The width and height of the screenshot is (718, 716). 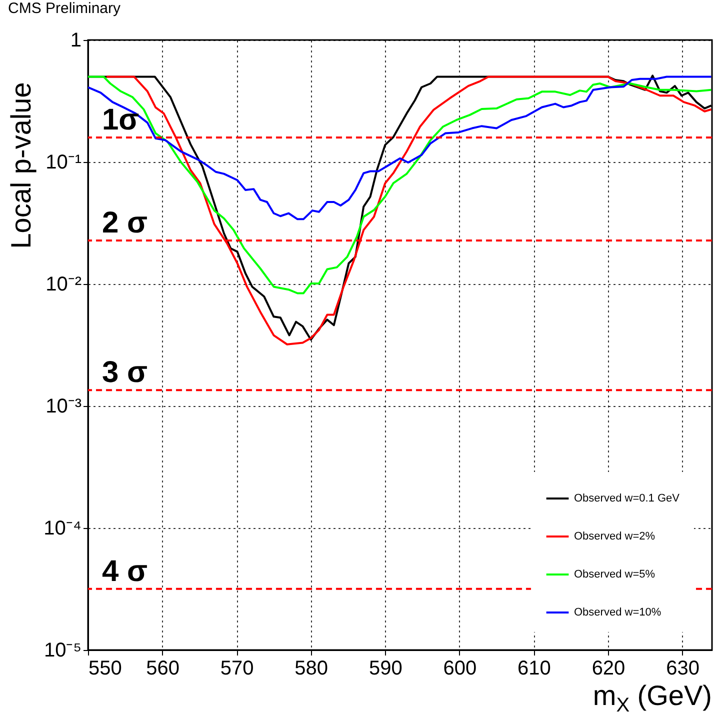 What do you see at coordinates (64, 163) in the screenshot?
I see `y-tick-label: 10⁻¹` at bounding box center [64, 163].